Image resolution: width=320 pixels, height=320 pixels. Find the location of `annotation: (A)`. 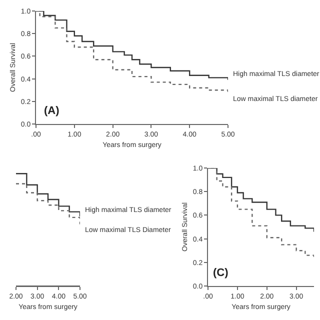

annotation: (A) is located at coordinates (52, 111).